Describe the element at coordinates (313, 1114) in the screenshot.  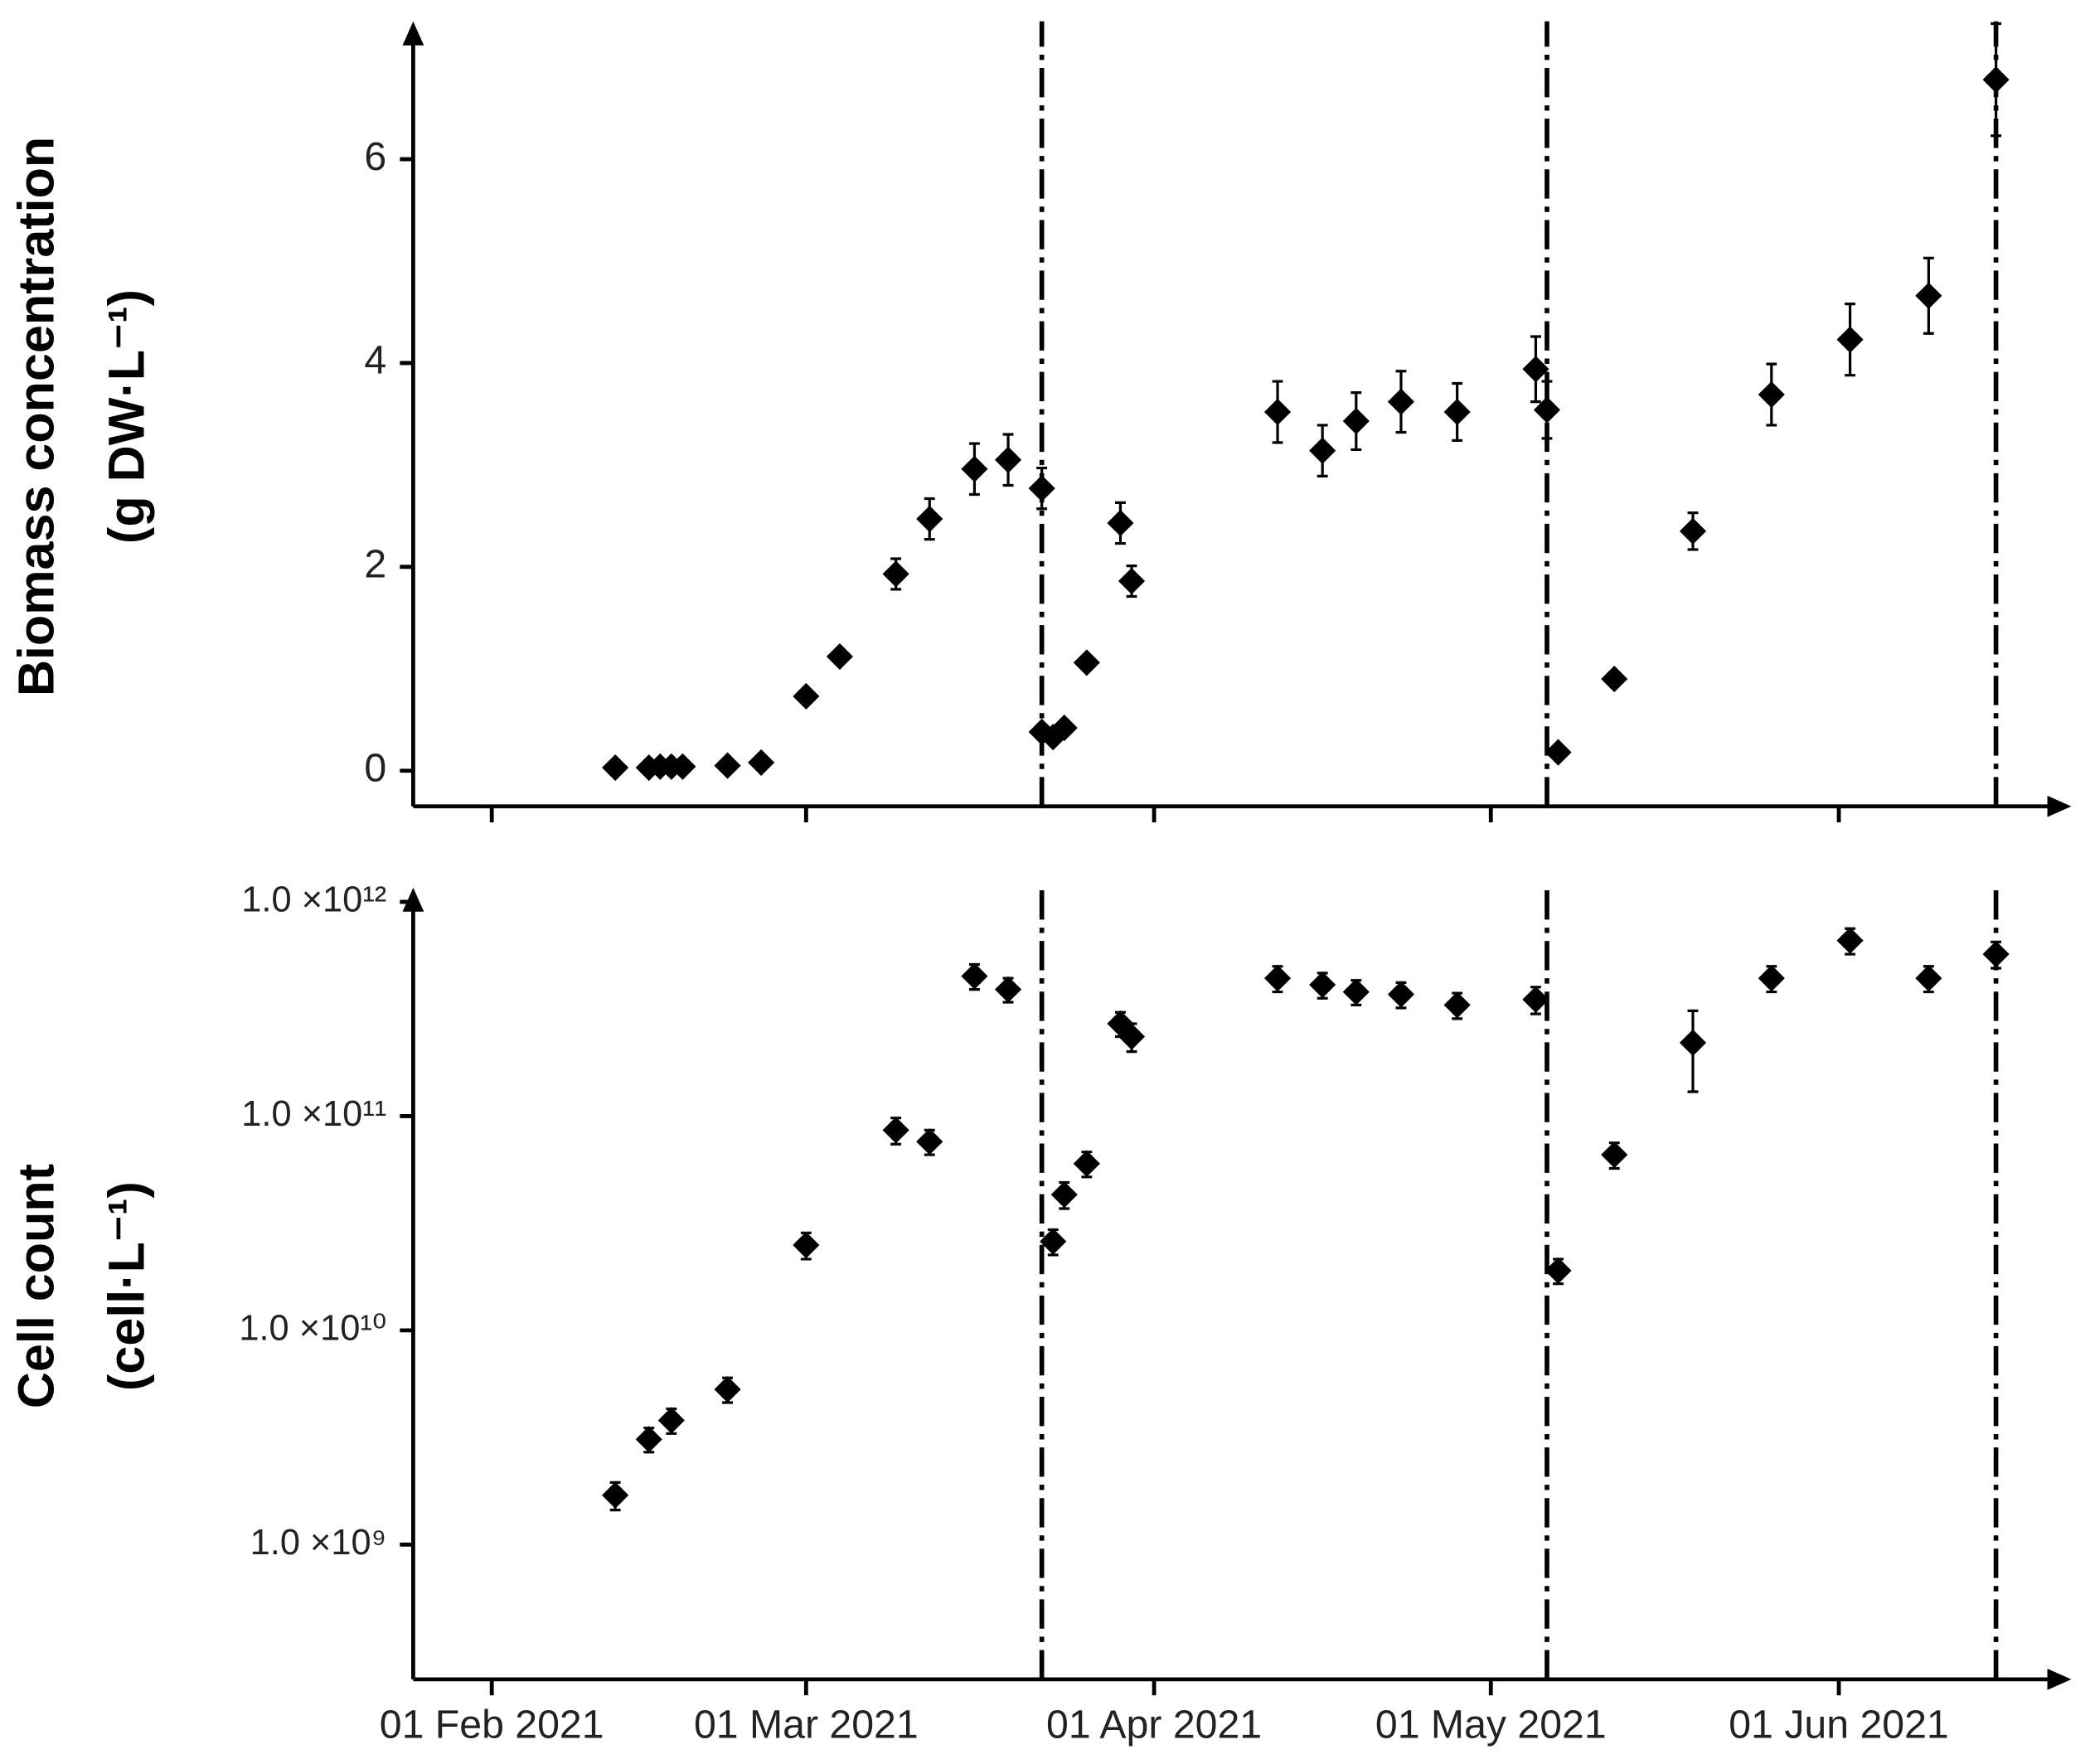
I see `y-tick-label: 1.0 ×10¹¹` at that location.